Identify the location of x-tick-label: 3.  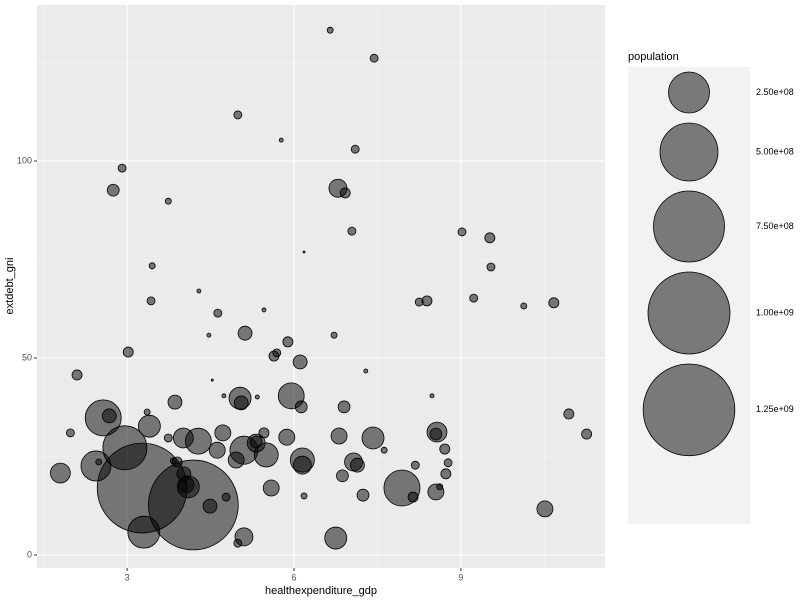
(127, 577).